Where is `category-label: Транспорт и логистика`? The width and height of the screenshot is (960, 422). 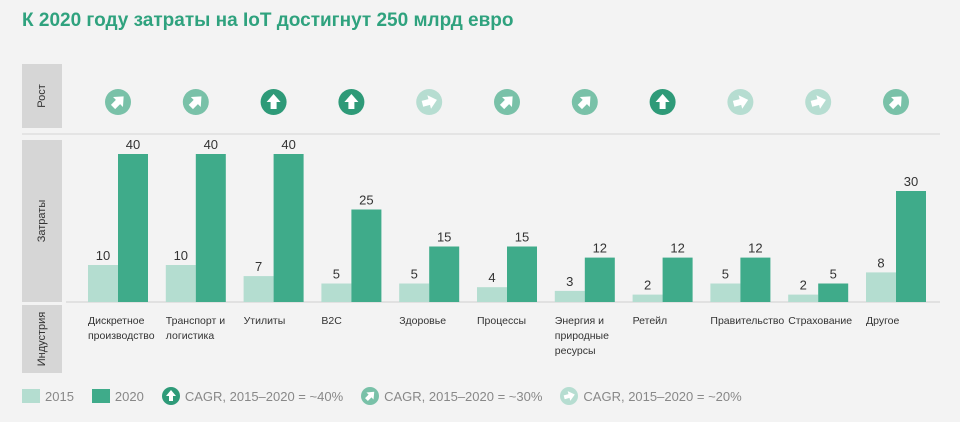 category-label: Транспорт и логистика is located at coordinates (195, 328).